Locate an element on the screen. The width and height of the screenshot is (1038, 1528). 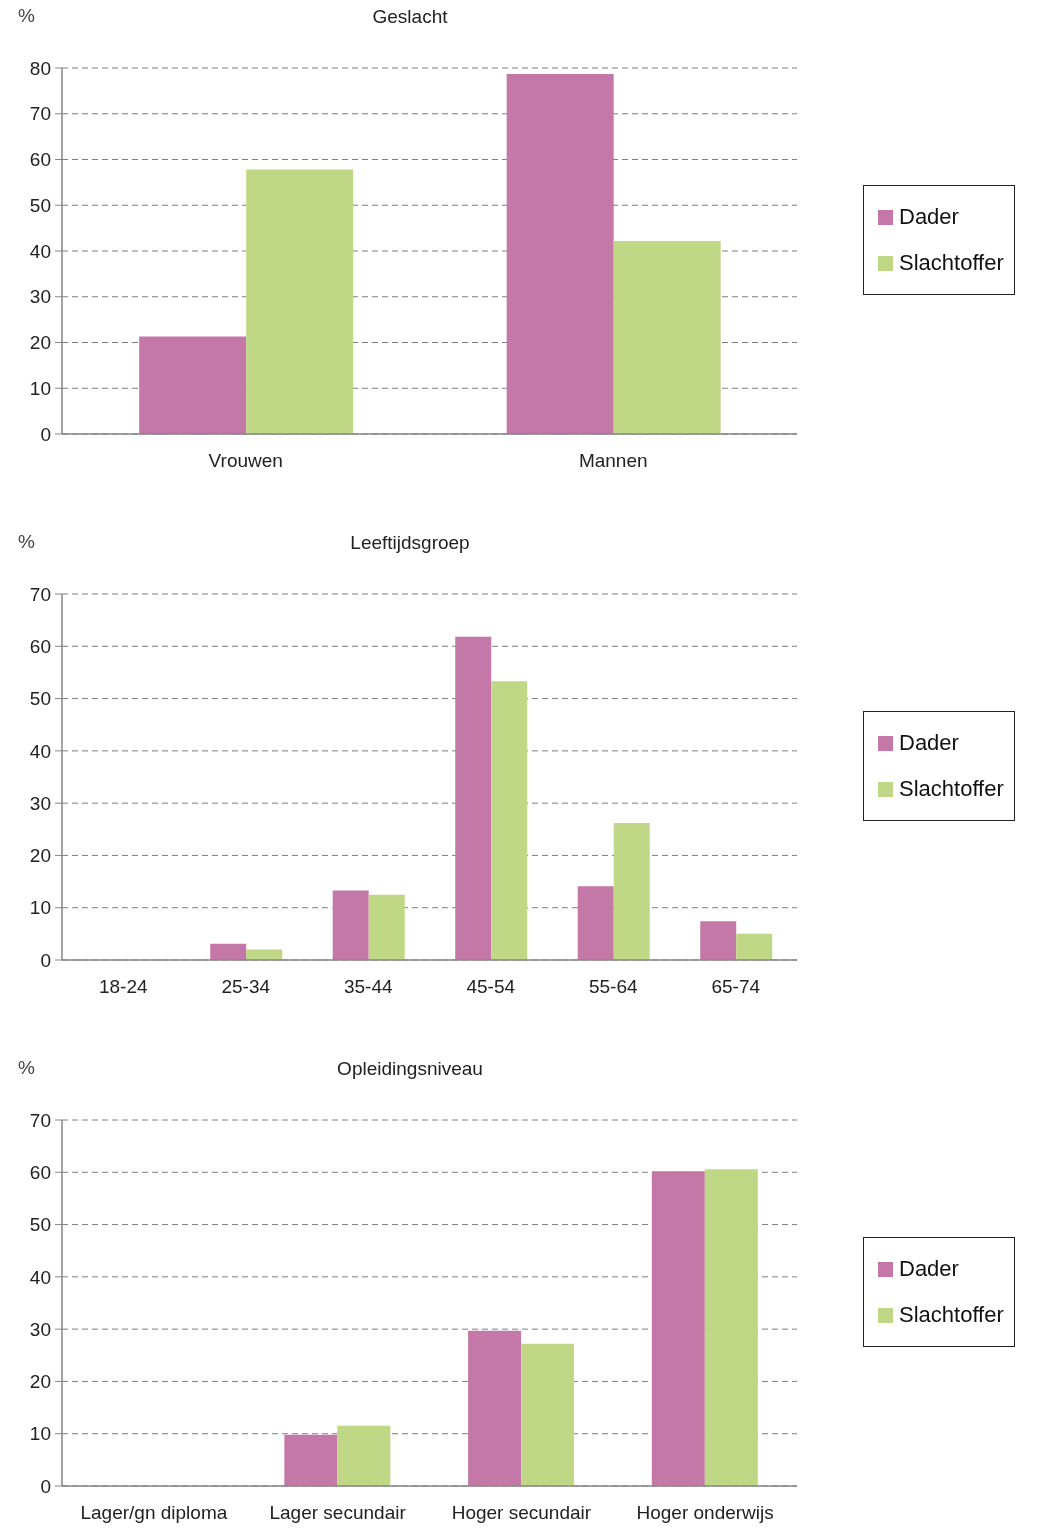
x-tick-label: 65-74 is located at coordinates (736, 987).